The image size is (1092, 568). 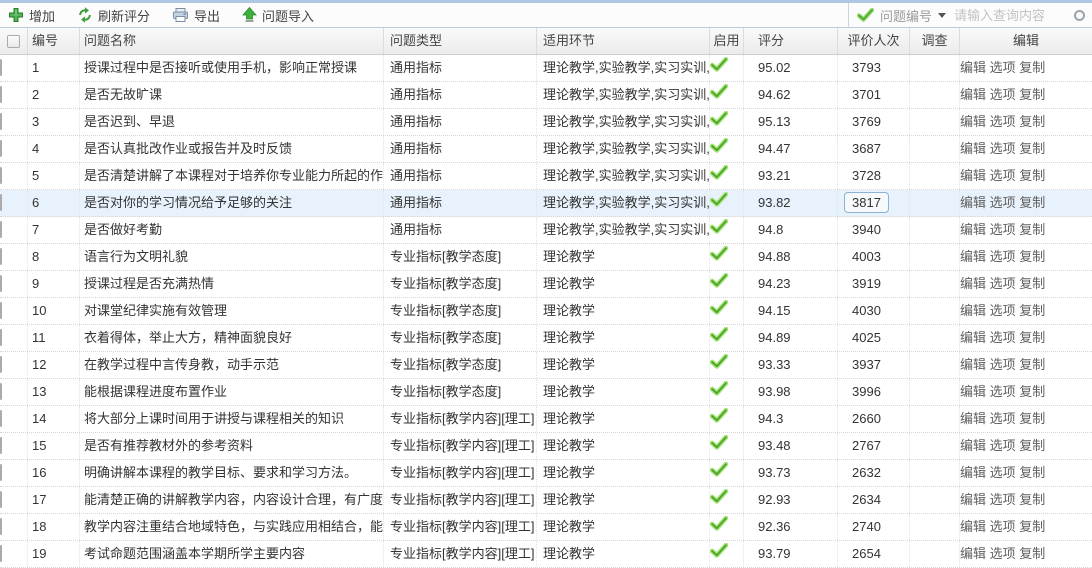 What do you see at coordinates (460, 41) in the screenshot?
I see `column-header-type: 问题类型` at bounding box center [460, 41].